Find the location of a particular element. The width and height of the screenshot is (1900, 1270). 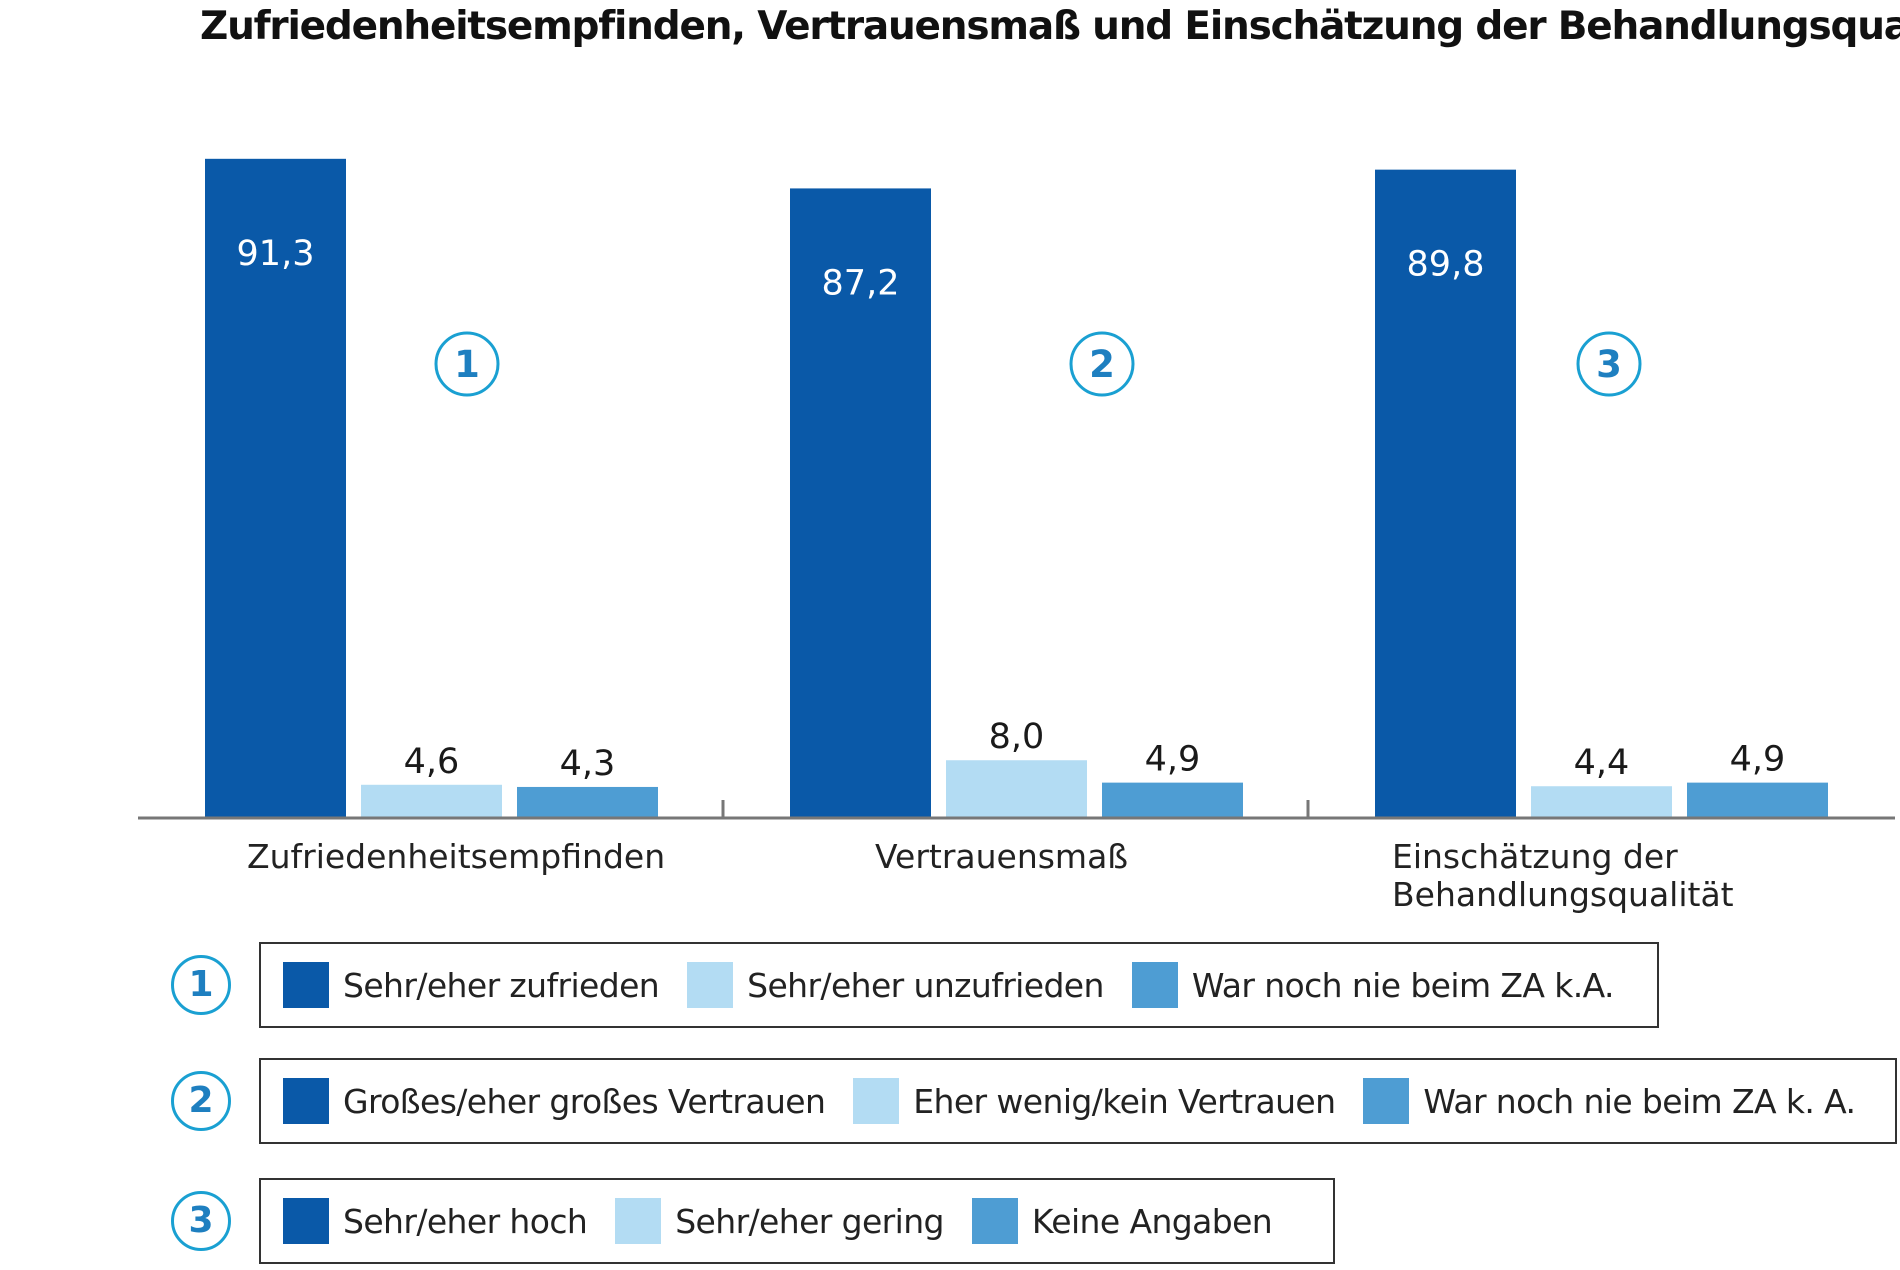

legend-label: Keine Angaben is located at coordinates (1152, 1221).